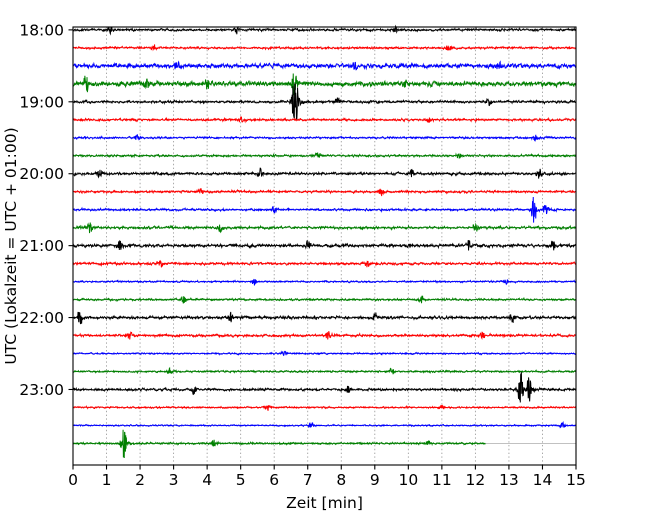 This screenshot has width=650, height=520. Describe the element at coordinates (274, 480) in the screenshot. I see `x-tick-label: 6` at that location.